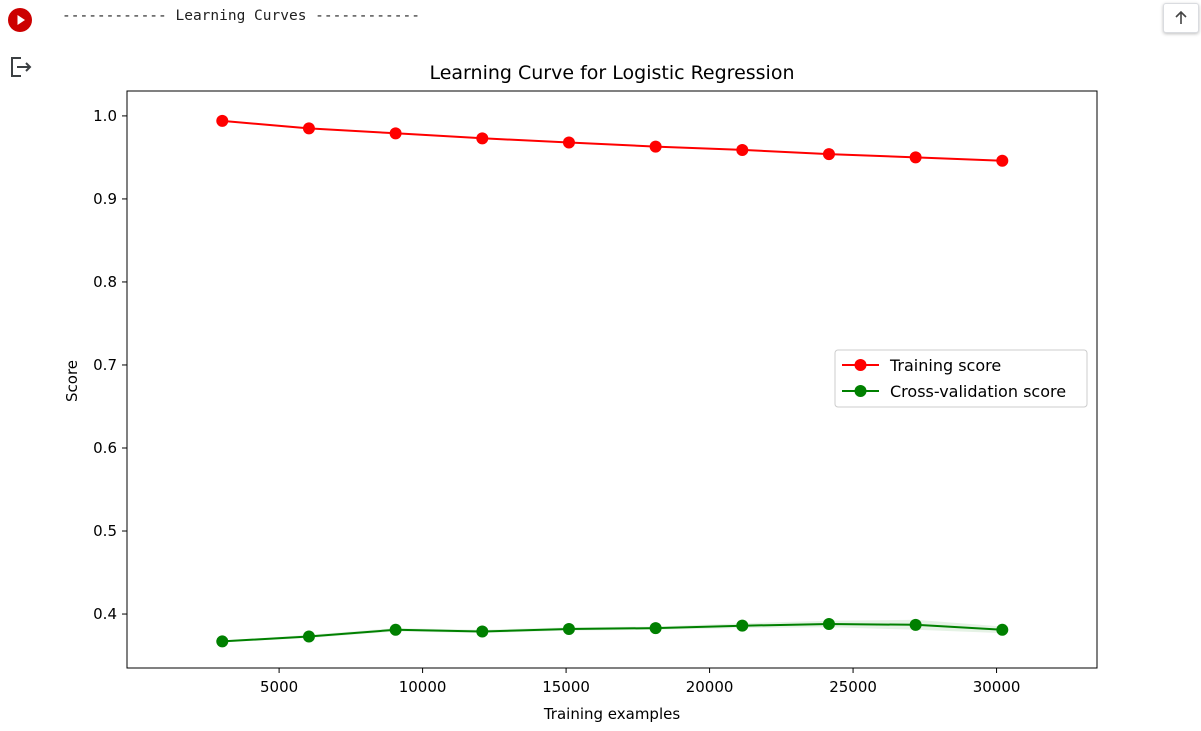  Describe the element at coordinates (612, 714) in the screenshot. I see `x-axis-label: Training examples` at that location.